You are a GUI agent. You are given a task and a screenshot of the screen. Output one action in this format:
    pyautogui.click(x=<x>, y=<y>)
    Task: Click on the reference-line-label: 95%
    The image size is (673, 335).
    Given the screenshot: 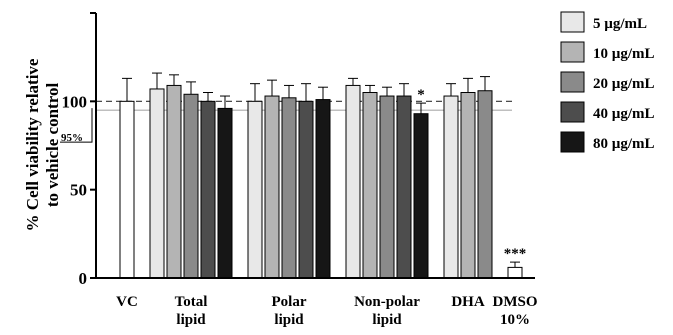 What is the action you would take?
    pyautogui.click(x=72, y=138)
    